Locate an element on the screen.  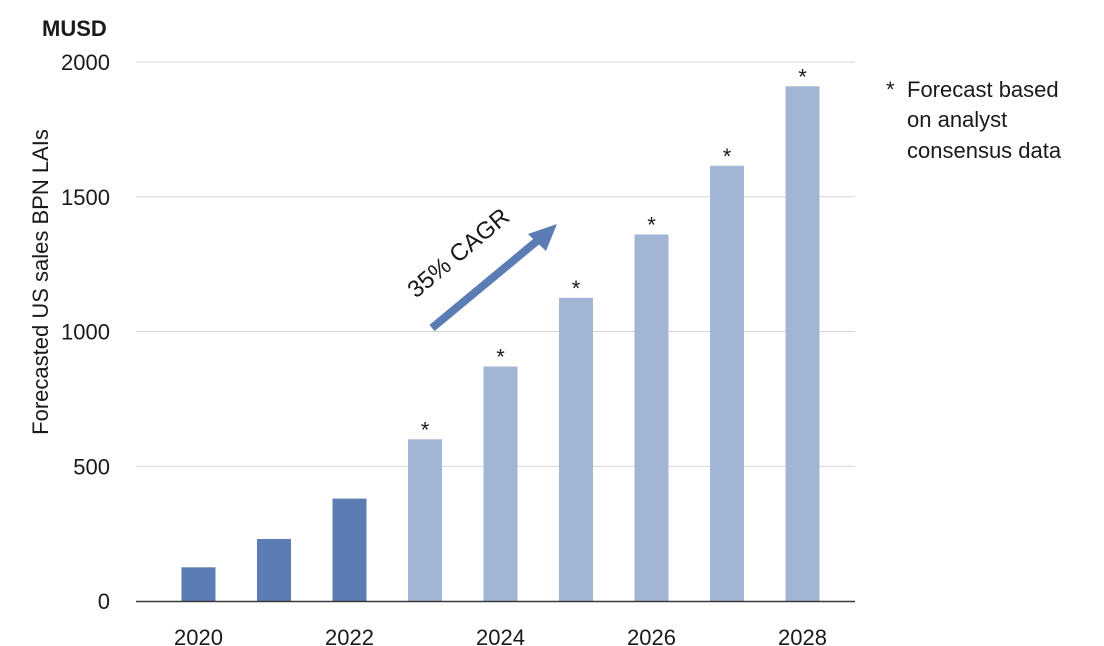
y-tick-label-2000: 2000 is located at coordinates (85, 62).